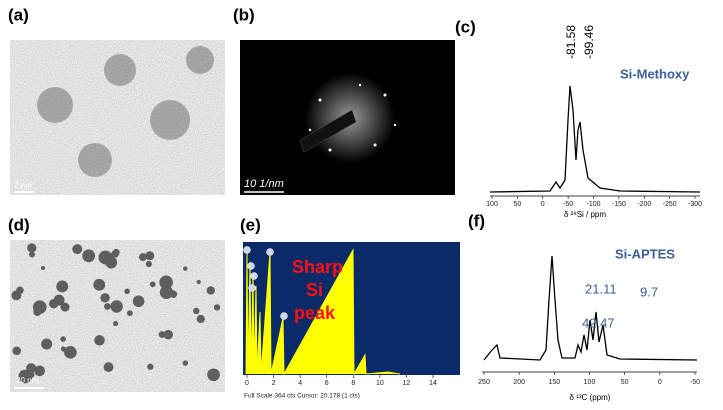 This screenshot has width=723, height=410. What do you see at coordinates (554, 382) in the screenshot?
I see `x-tick-label: 150` at bounding box center [554, 382].